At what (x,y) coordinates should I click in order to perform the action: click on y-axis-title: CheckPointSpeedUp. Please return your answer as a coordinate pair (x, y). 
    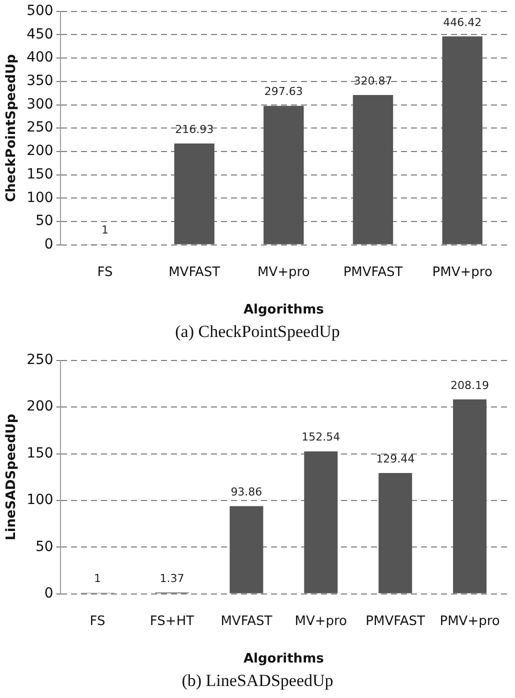
    Looking at the image, I should click on (12, 128).